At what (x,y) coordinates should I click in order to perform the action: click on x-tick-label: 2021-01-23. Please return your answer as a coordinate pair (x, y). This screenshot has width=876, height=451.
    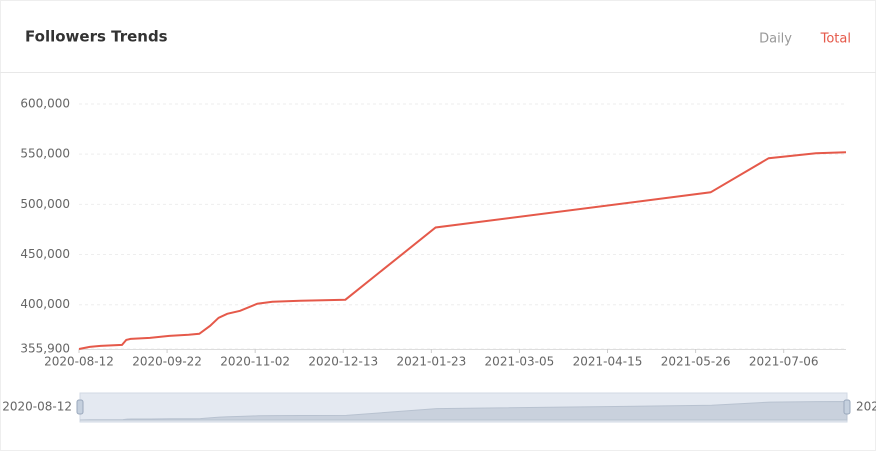
    Looking at the image, I should click on (431, 362).